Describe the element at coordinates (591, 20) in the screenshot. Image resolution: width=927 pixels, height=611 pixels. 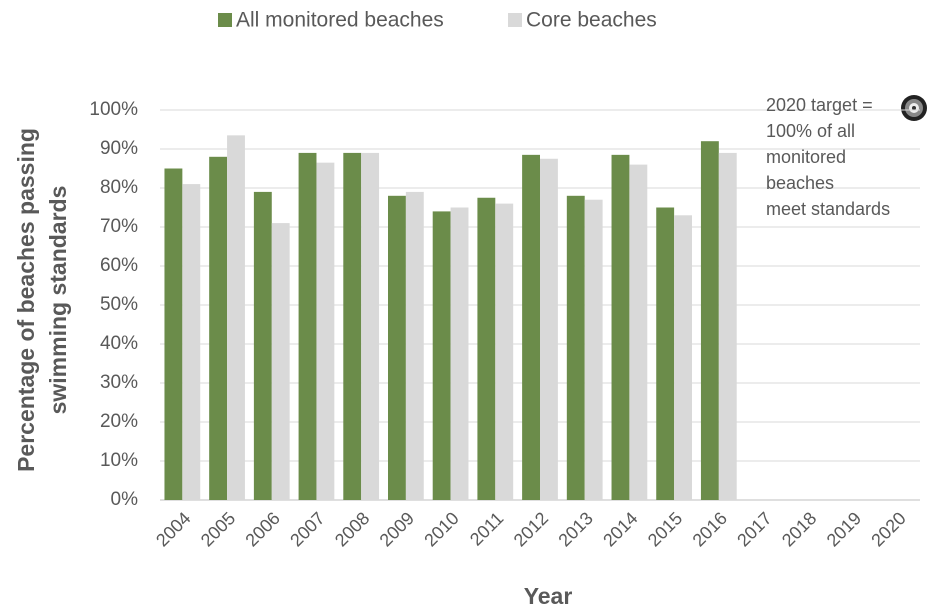
I see `legend-label: Core beaches` at that location.